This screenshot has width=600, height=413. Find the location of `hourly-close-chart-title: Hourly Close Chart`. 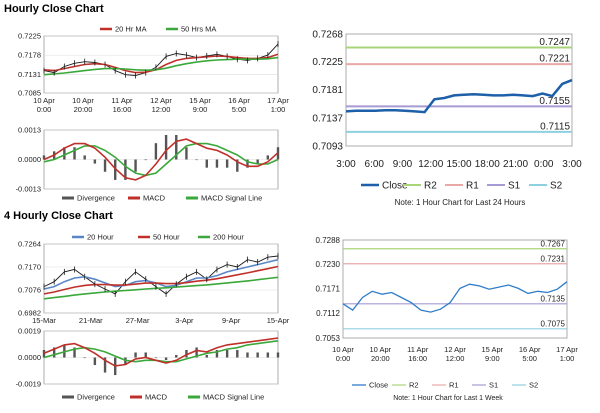

hourly-close-chart-title: Hourly Close Chart is located at coordinates (54, 9).